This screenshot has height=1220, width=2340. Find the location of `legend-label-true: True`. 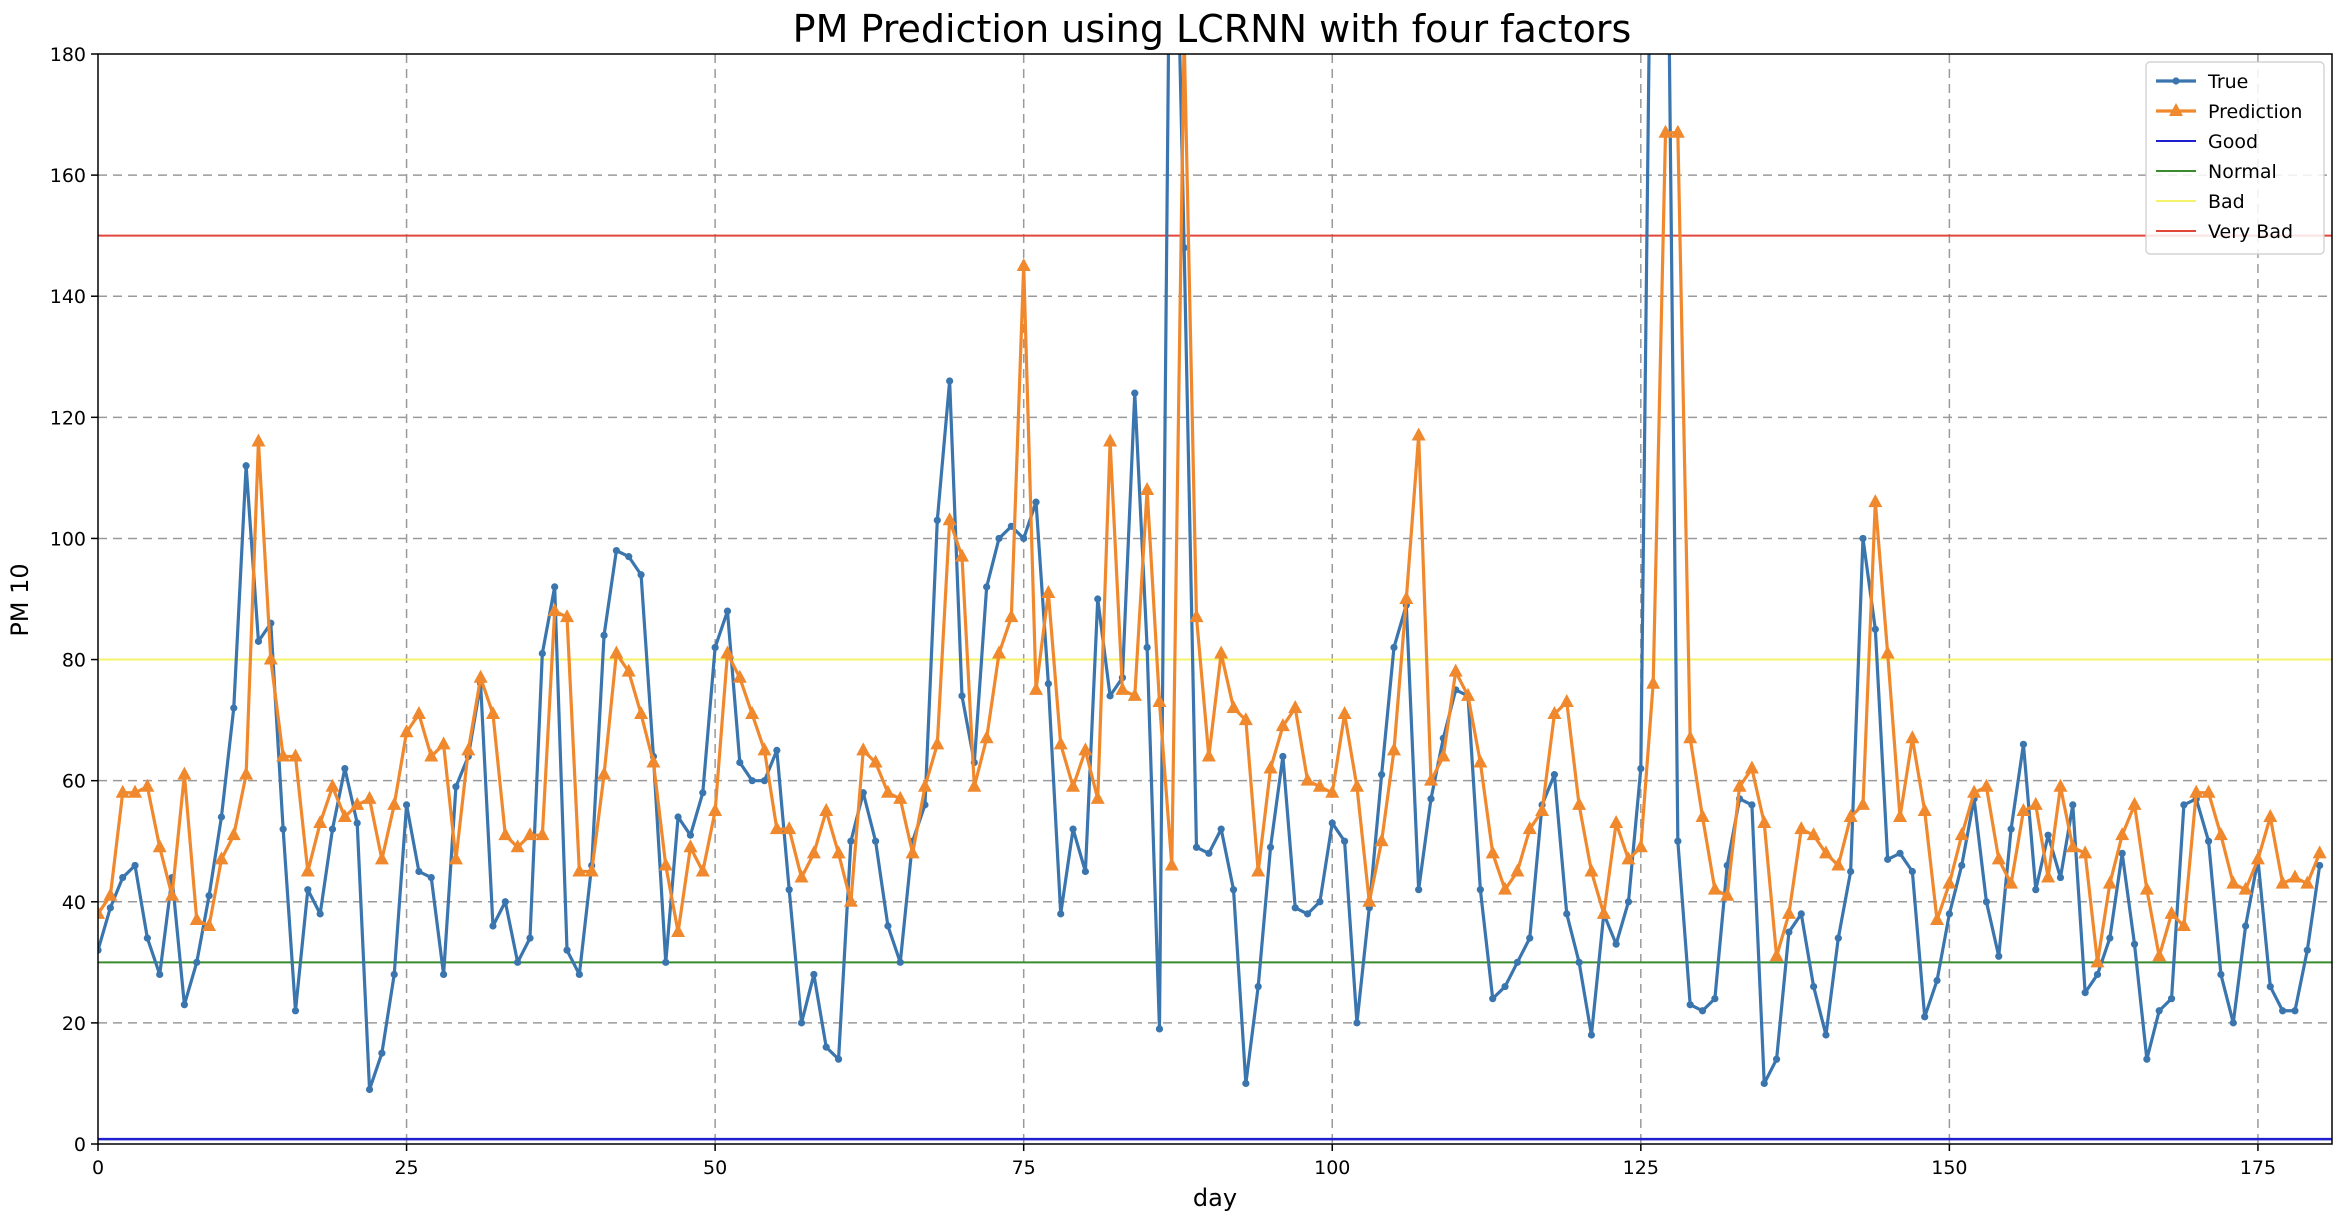

legend-label-true: True is located at coordinates (2227, 82).